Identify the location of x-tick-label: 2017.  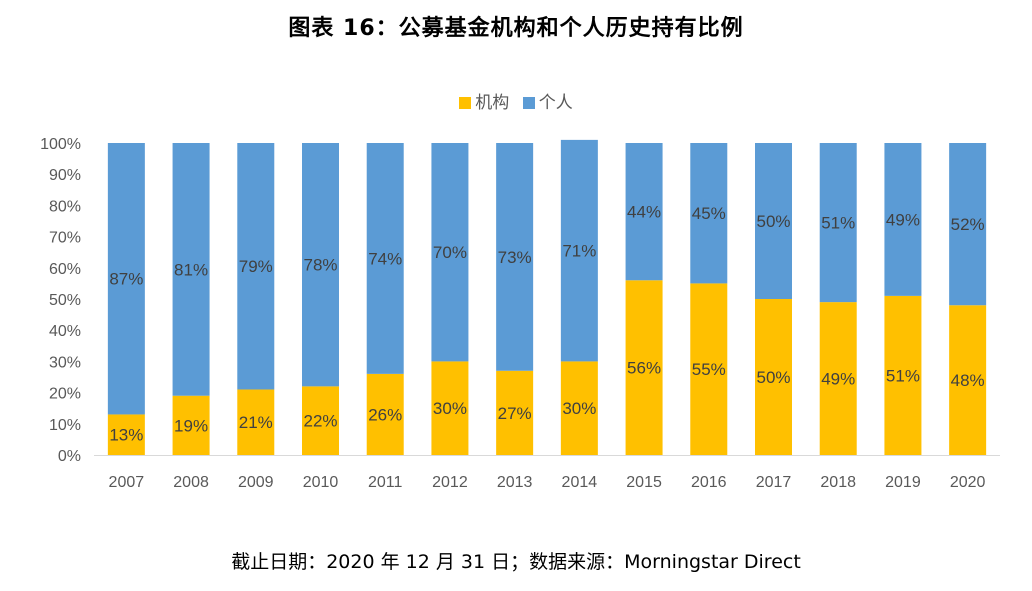
(774, 482).